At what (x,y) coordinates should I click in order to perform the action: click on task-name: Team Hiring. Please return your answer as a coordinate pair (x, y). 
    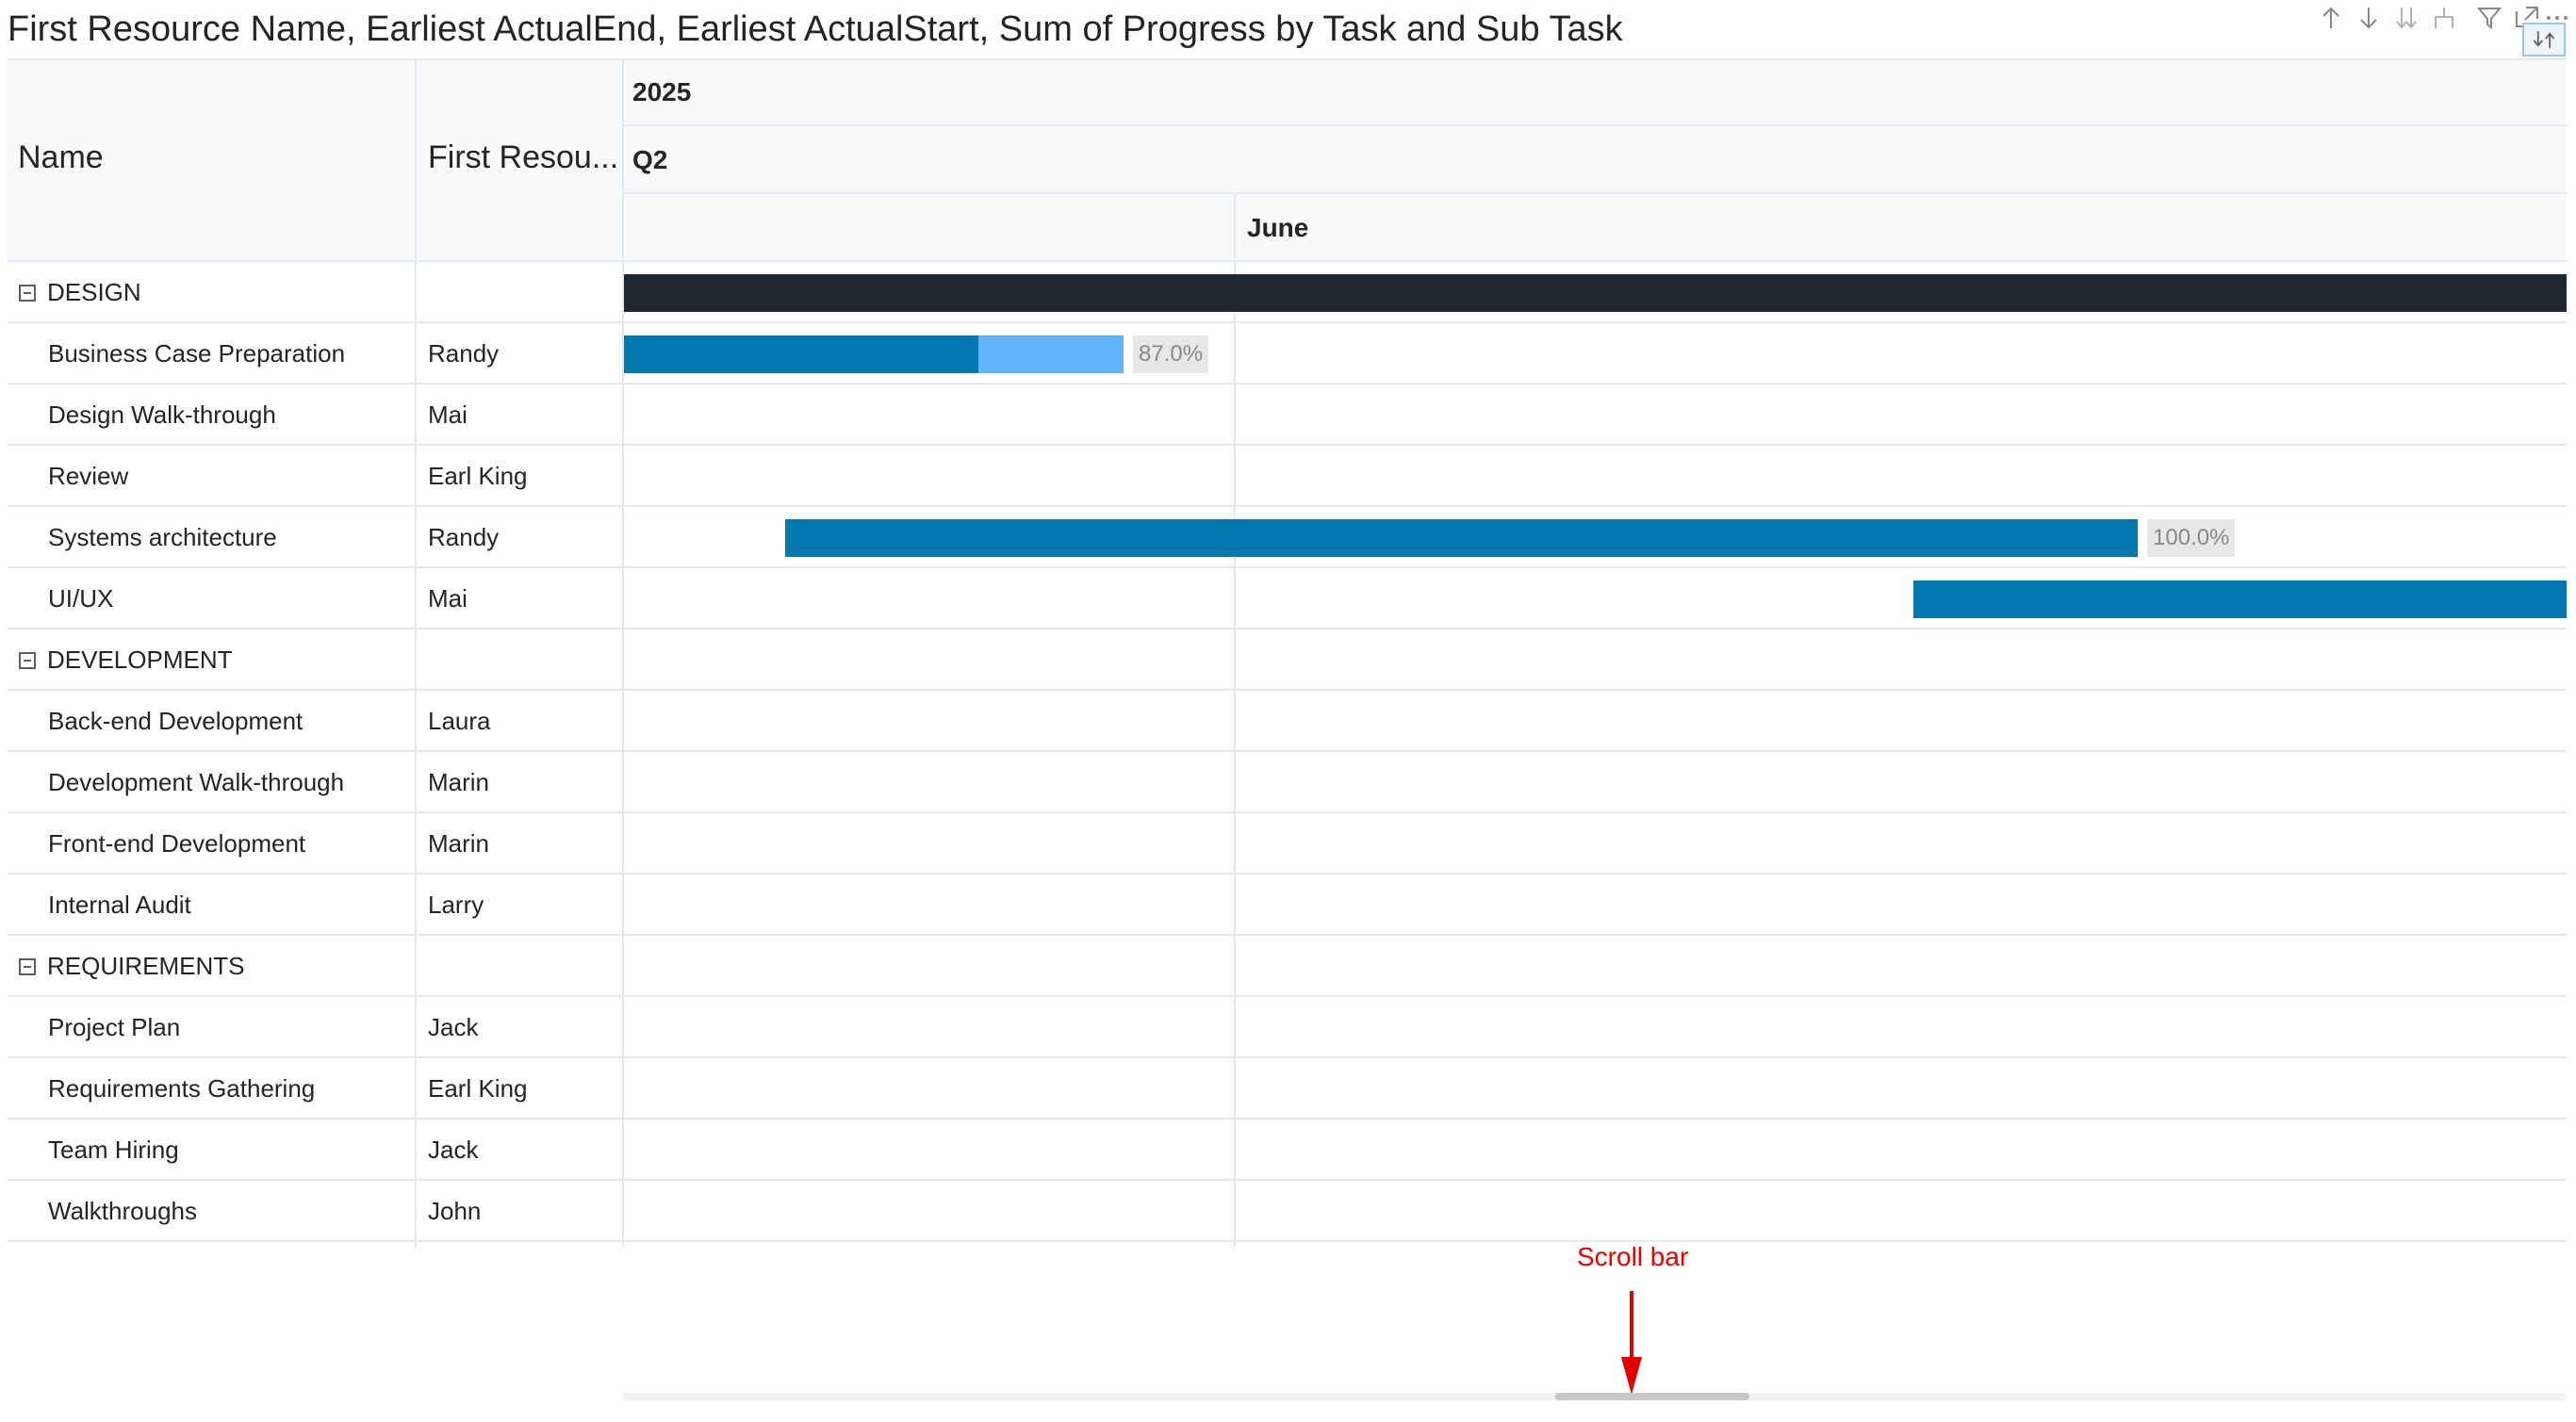
    Looking at the image, I should click on (113, 1150).